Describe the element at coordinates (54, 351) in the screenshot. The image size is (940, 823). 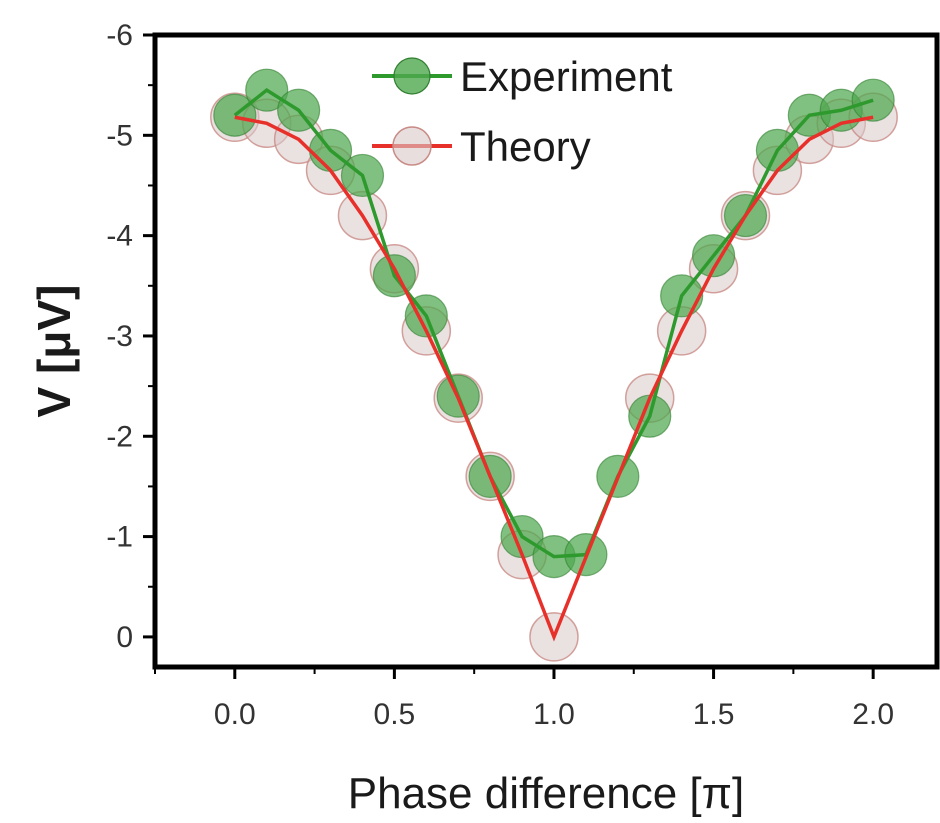
I see `y-axis-title: V [μV]` at that location.